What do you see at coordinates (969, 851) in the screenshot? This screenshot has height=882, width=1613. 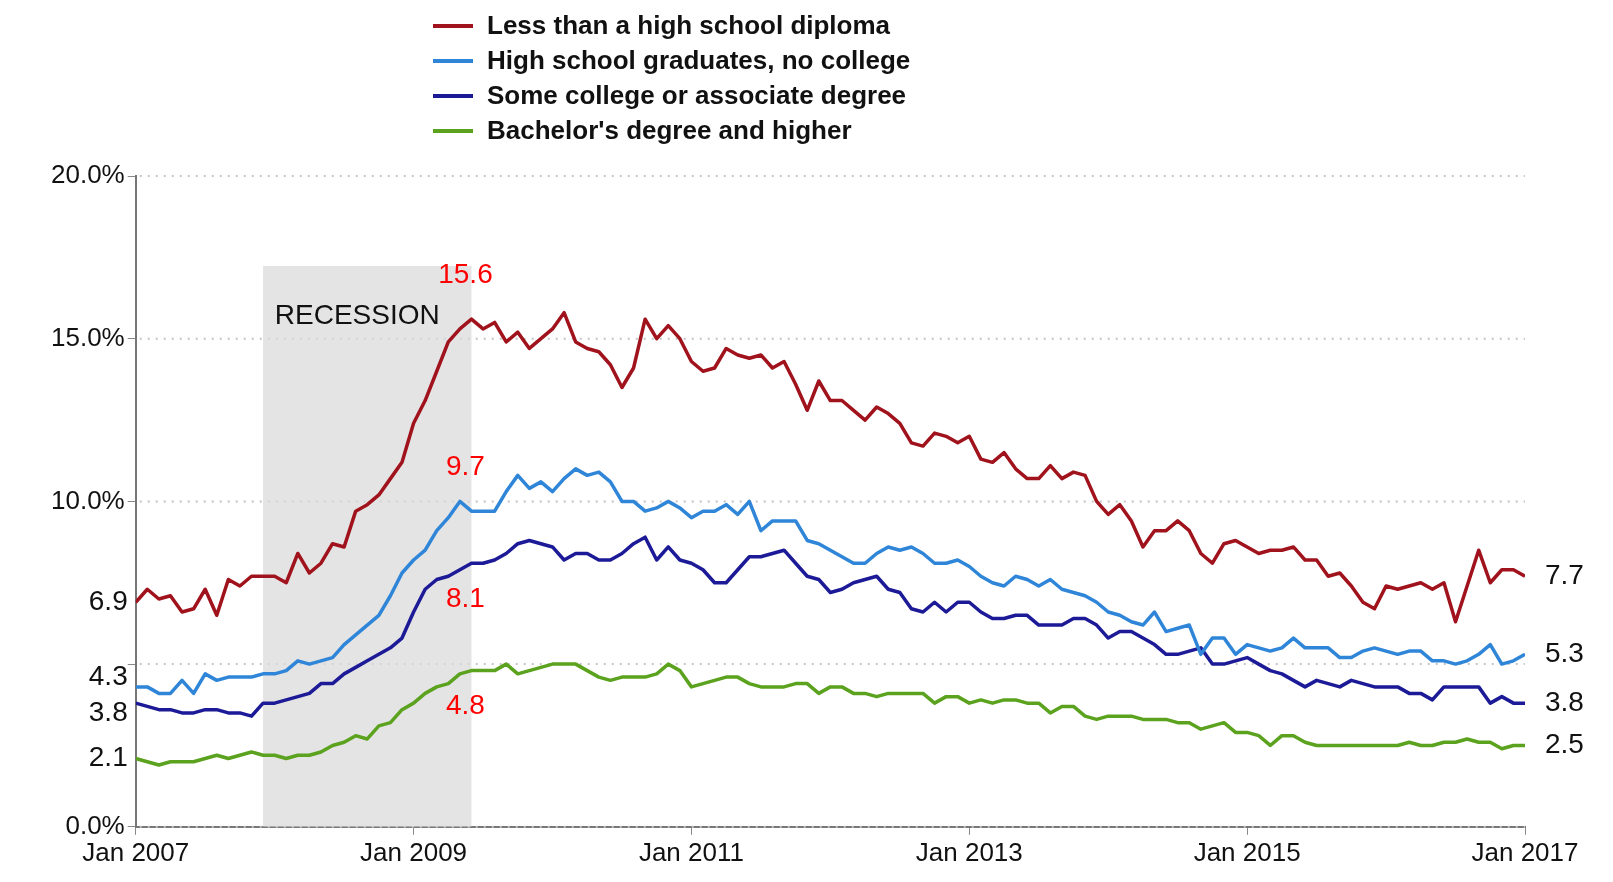 I see `x-tick-label: Jan 2013` at bounding box center [969, 851].